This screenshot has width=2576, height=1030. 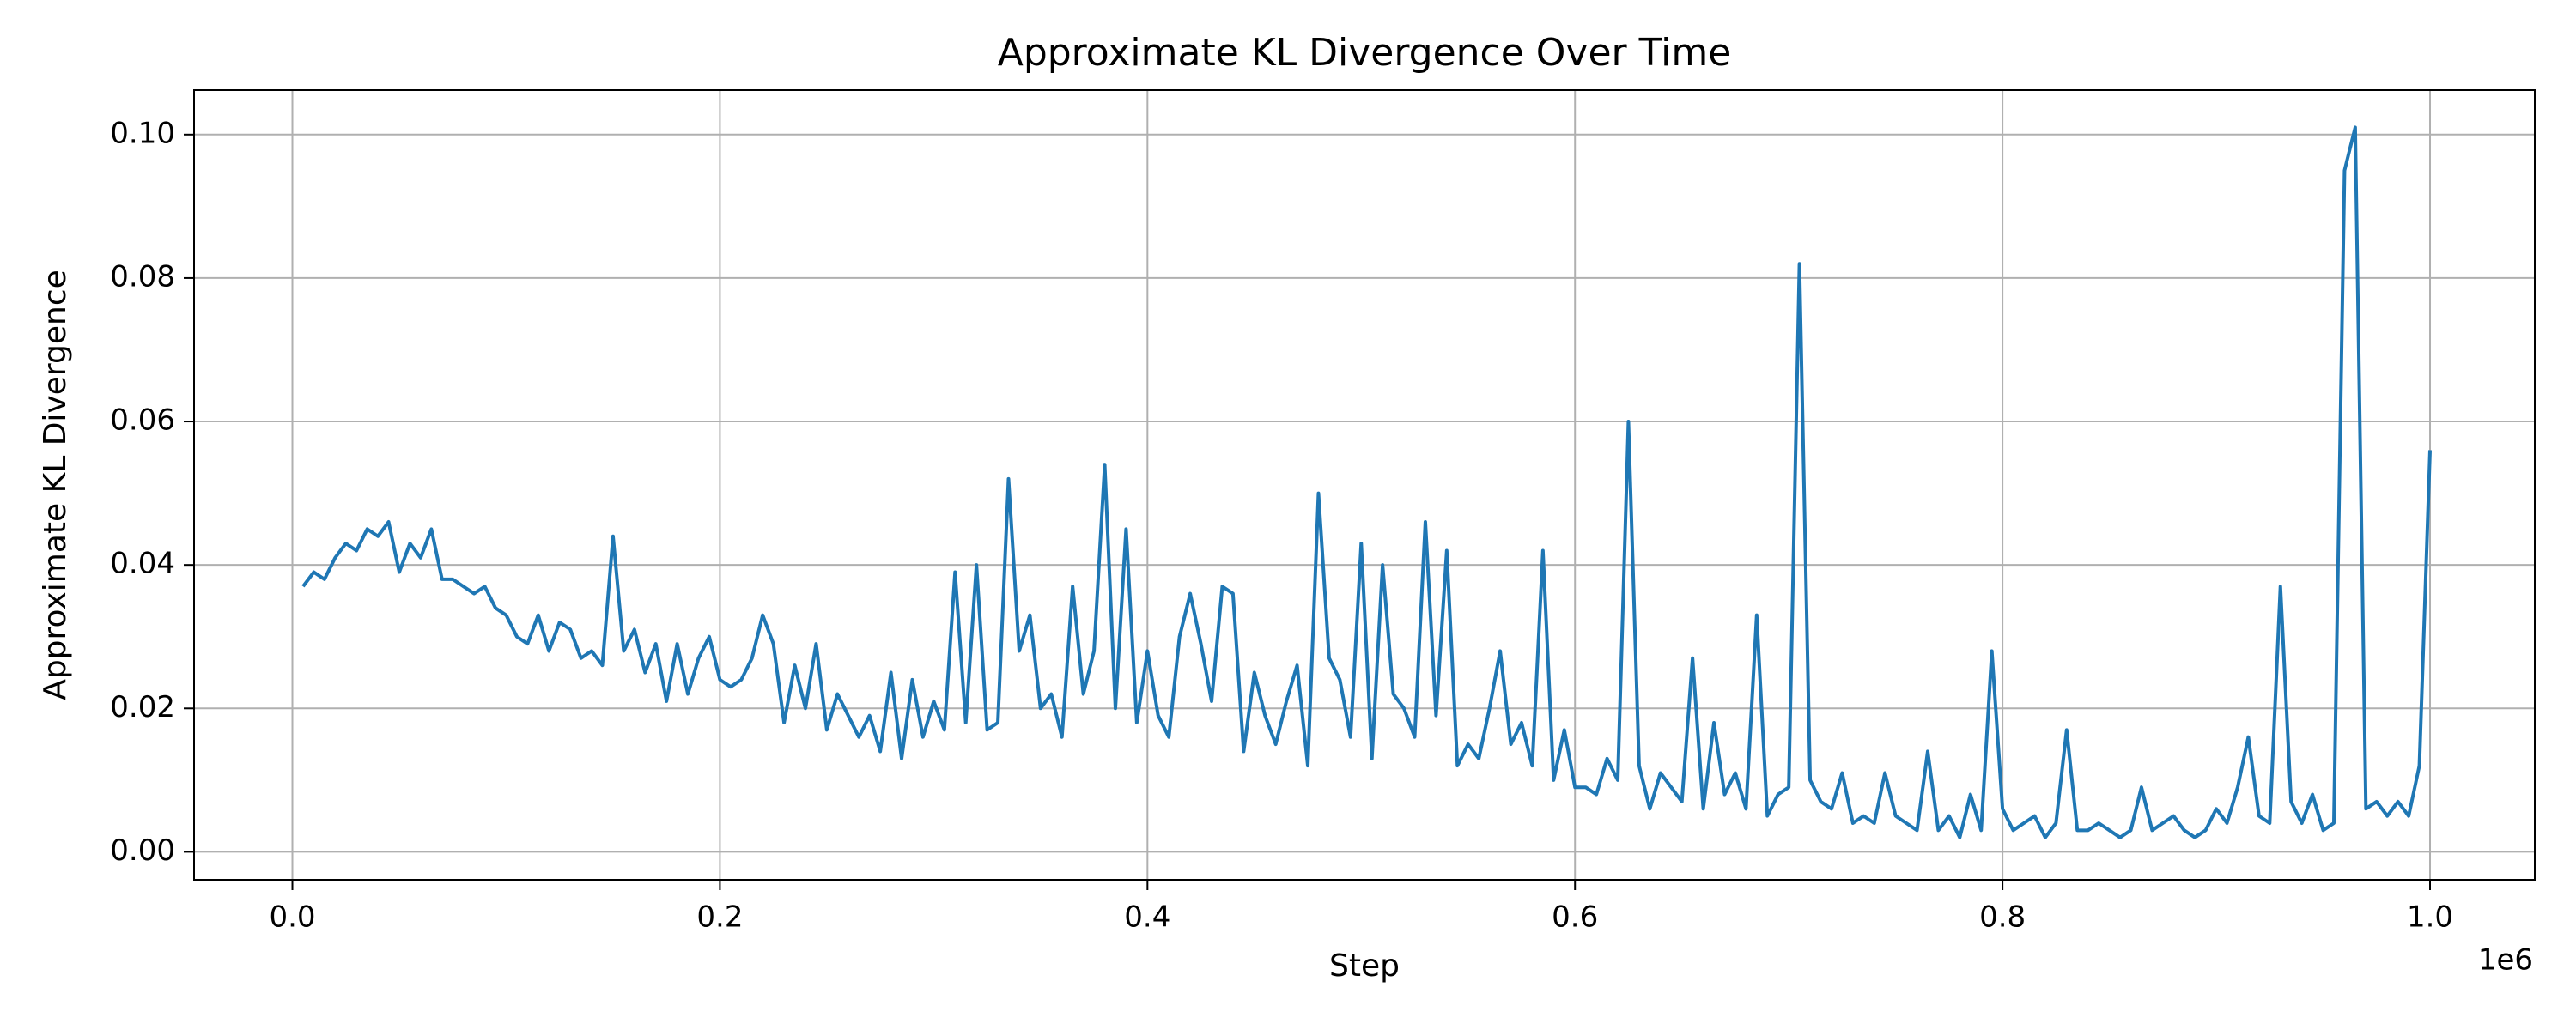 I want to click on x-axis-label: Step, so click(x=1364, y=966).